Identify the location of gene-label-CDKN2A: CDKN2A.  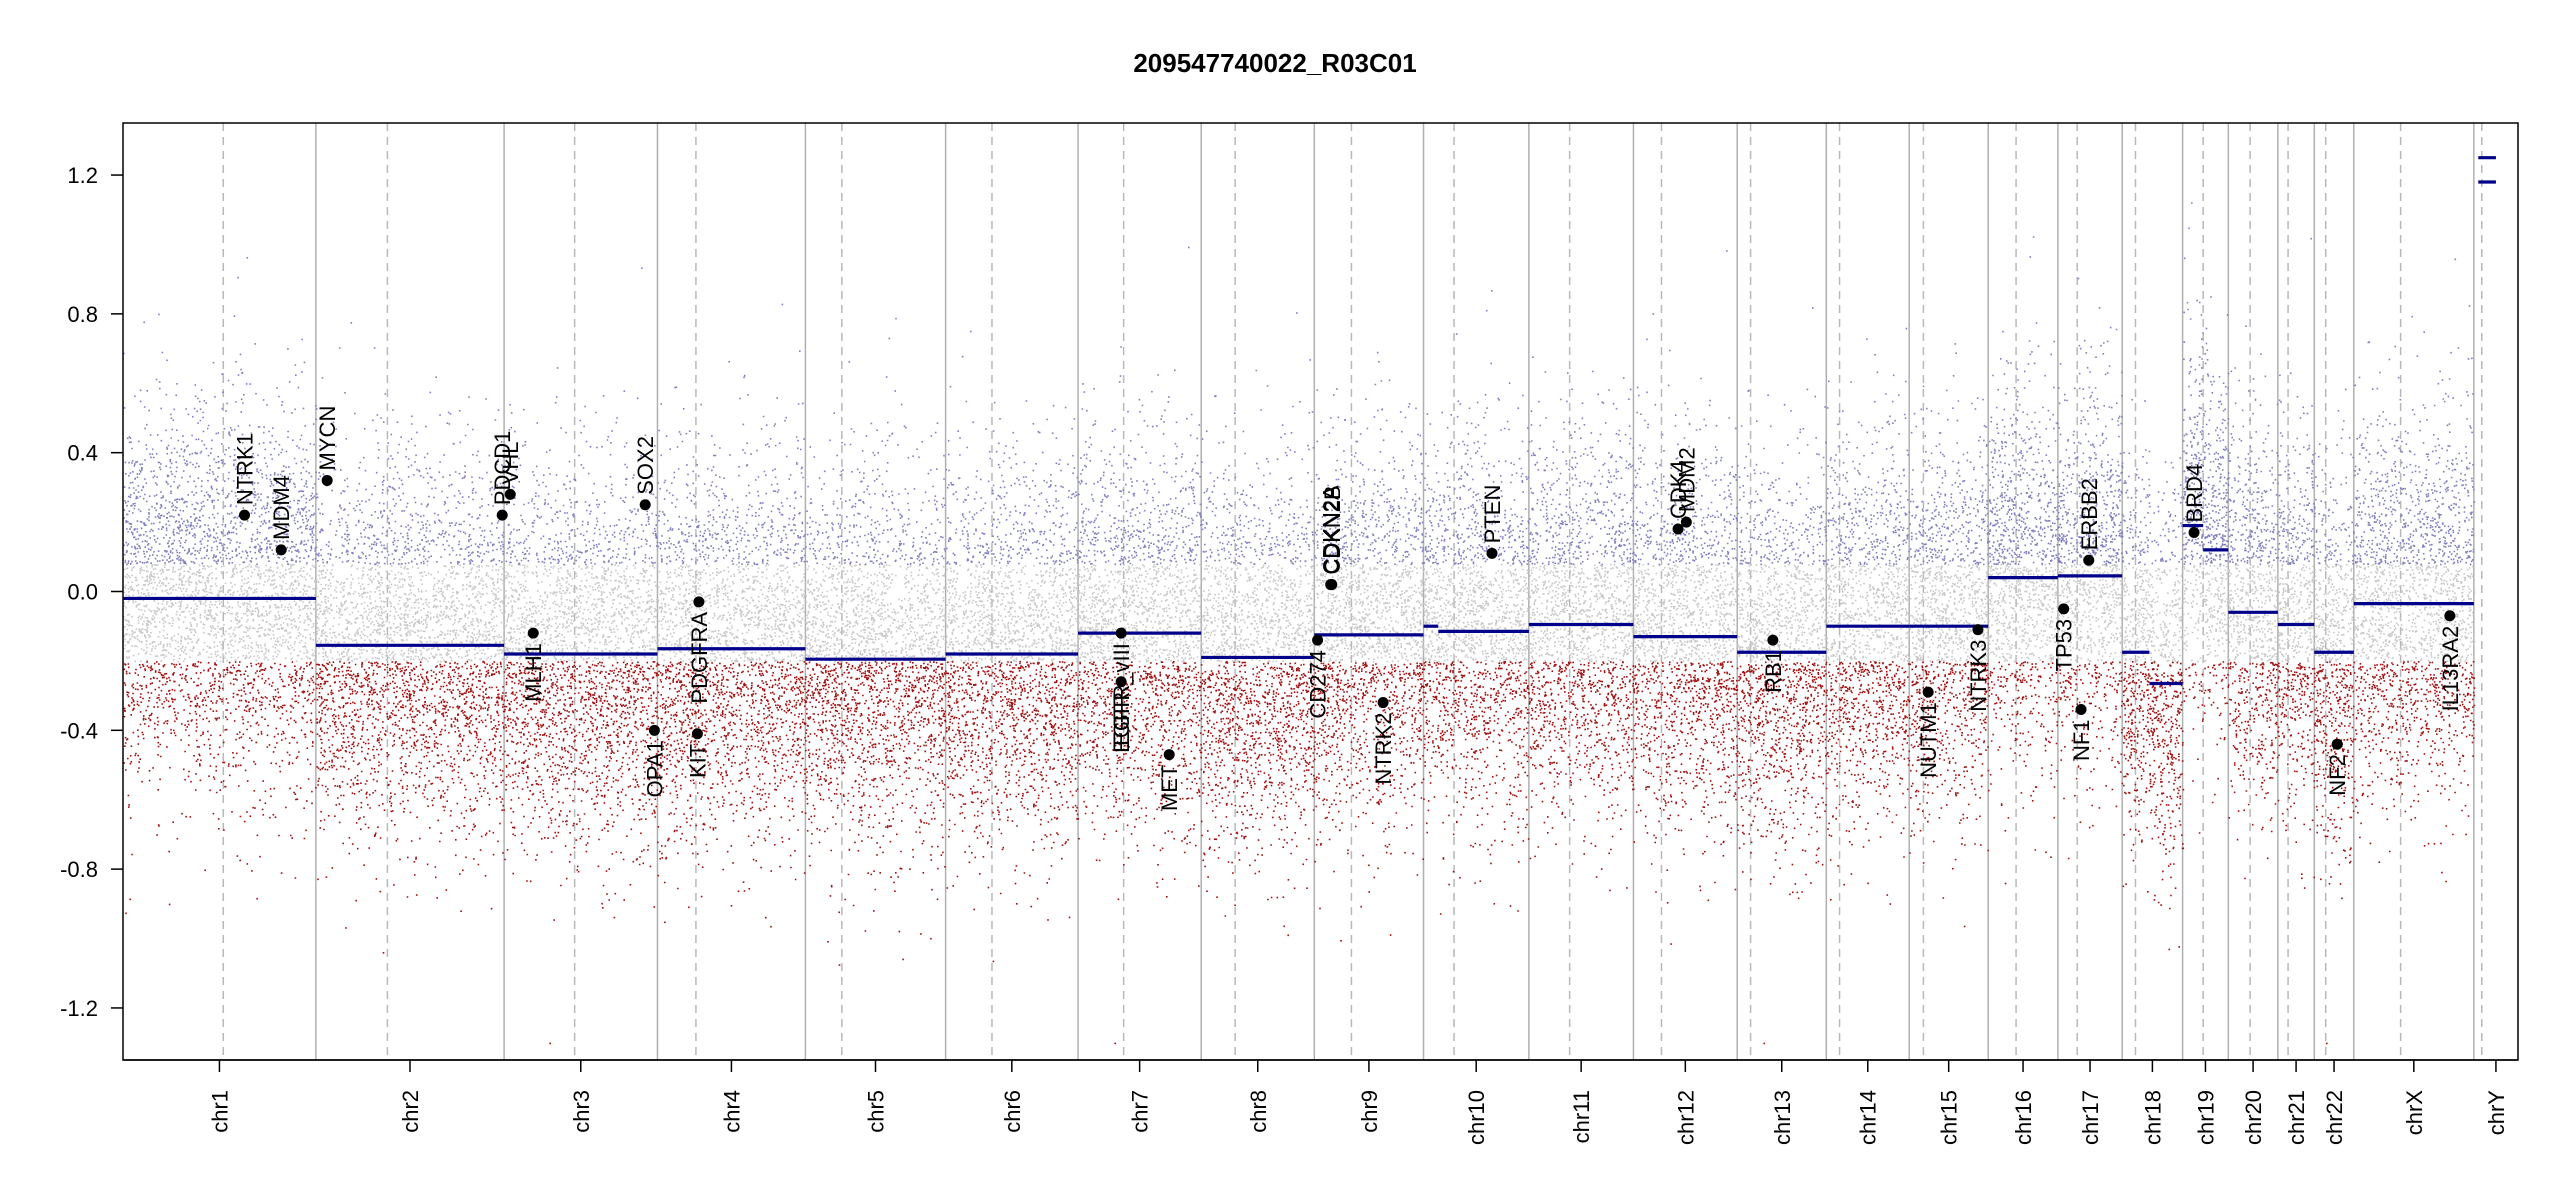
(1331, 530).